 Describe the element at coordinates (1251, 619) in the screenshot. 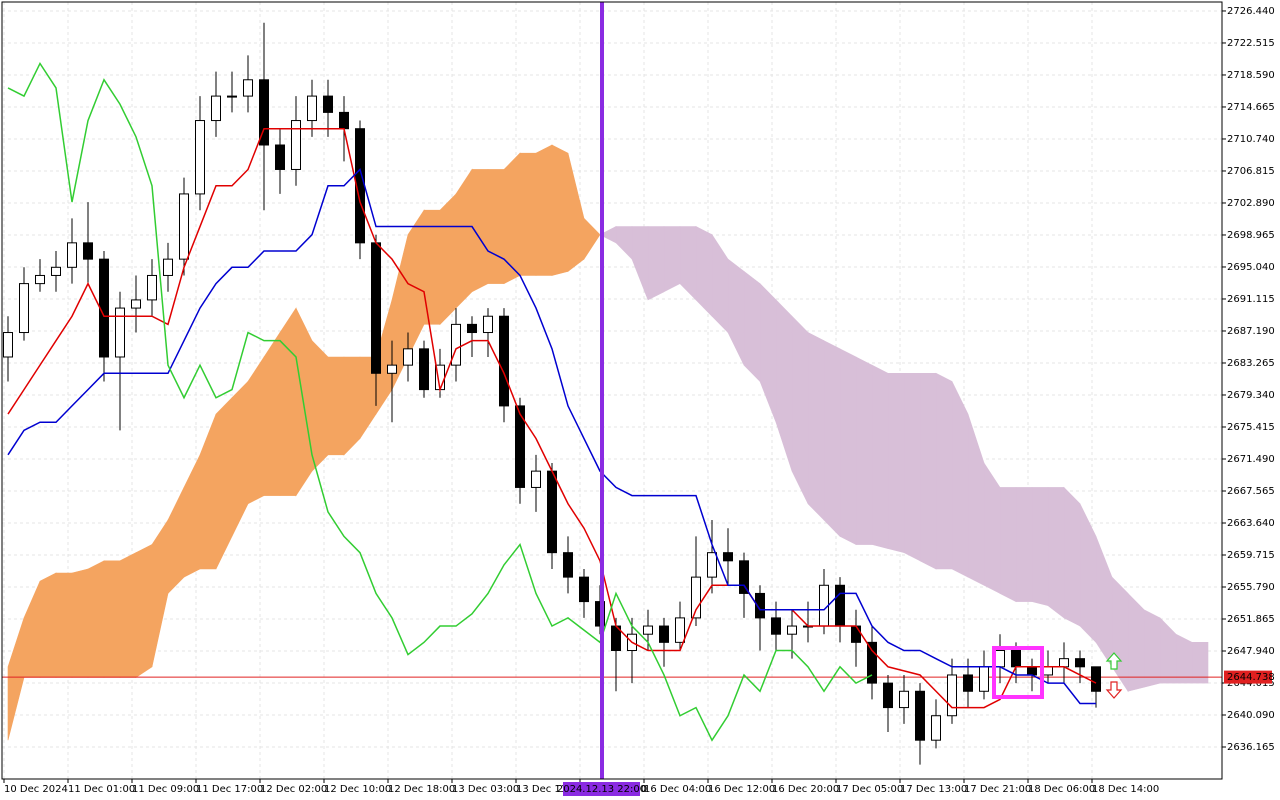

I see `y-tick-label: 2651.865` at that location.